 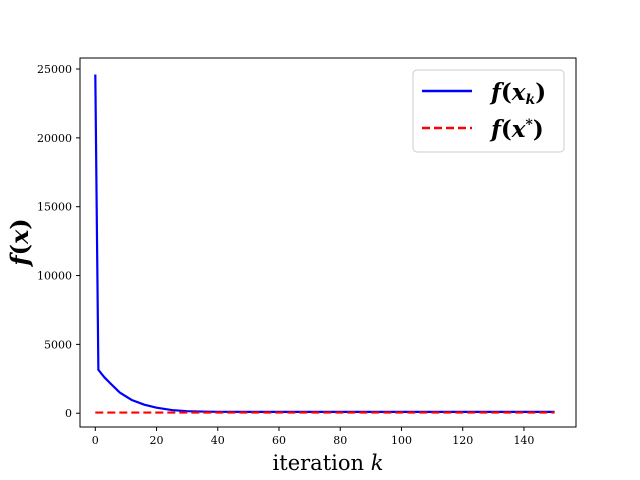 What do you see at coordinates (517, 93) in the screenshot?
I see `legend-label-series-1: f(xk)` at bounding box center [517, 93].